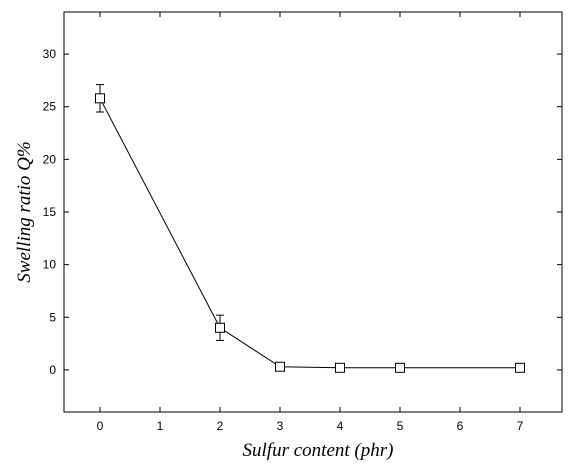 The image size is (572, 464). What do you see at coordinates (460, 426) in the screenshot?
I see `x-tick-label: 6` at bounding box center [460, 426].